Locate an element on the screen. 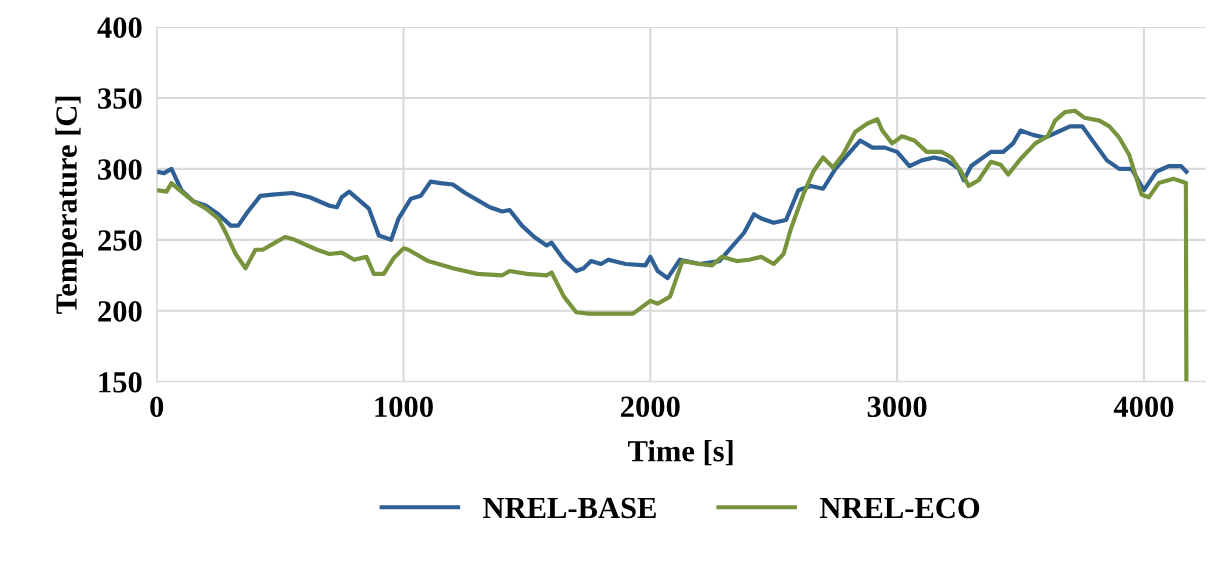 Image resolution: width=1224 pixels, height=563 pixels. y-tick-label: 250 is located at coordinates (120, 240).